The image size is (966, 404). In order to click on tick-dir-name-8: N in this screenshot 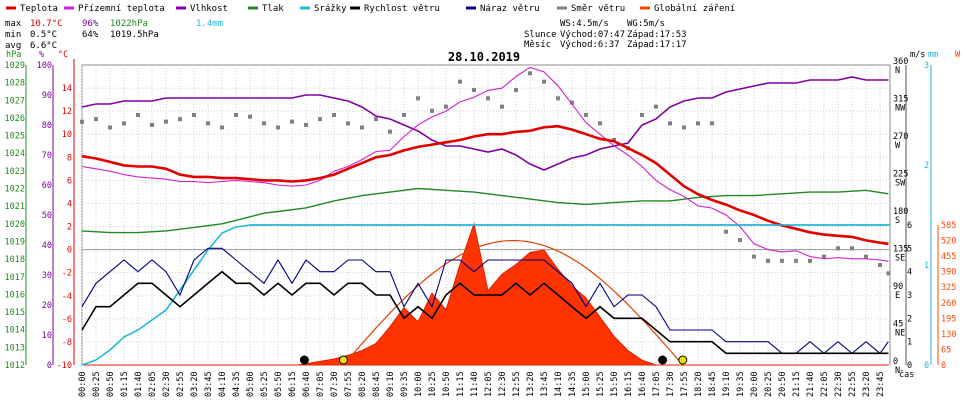, I will do `click(897, 71)`.